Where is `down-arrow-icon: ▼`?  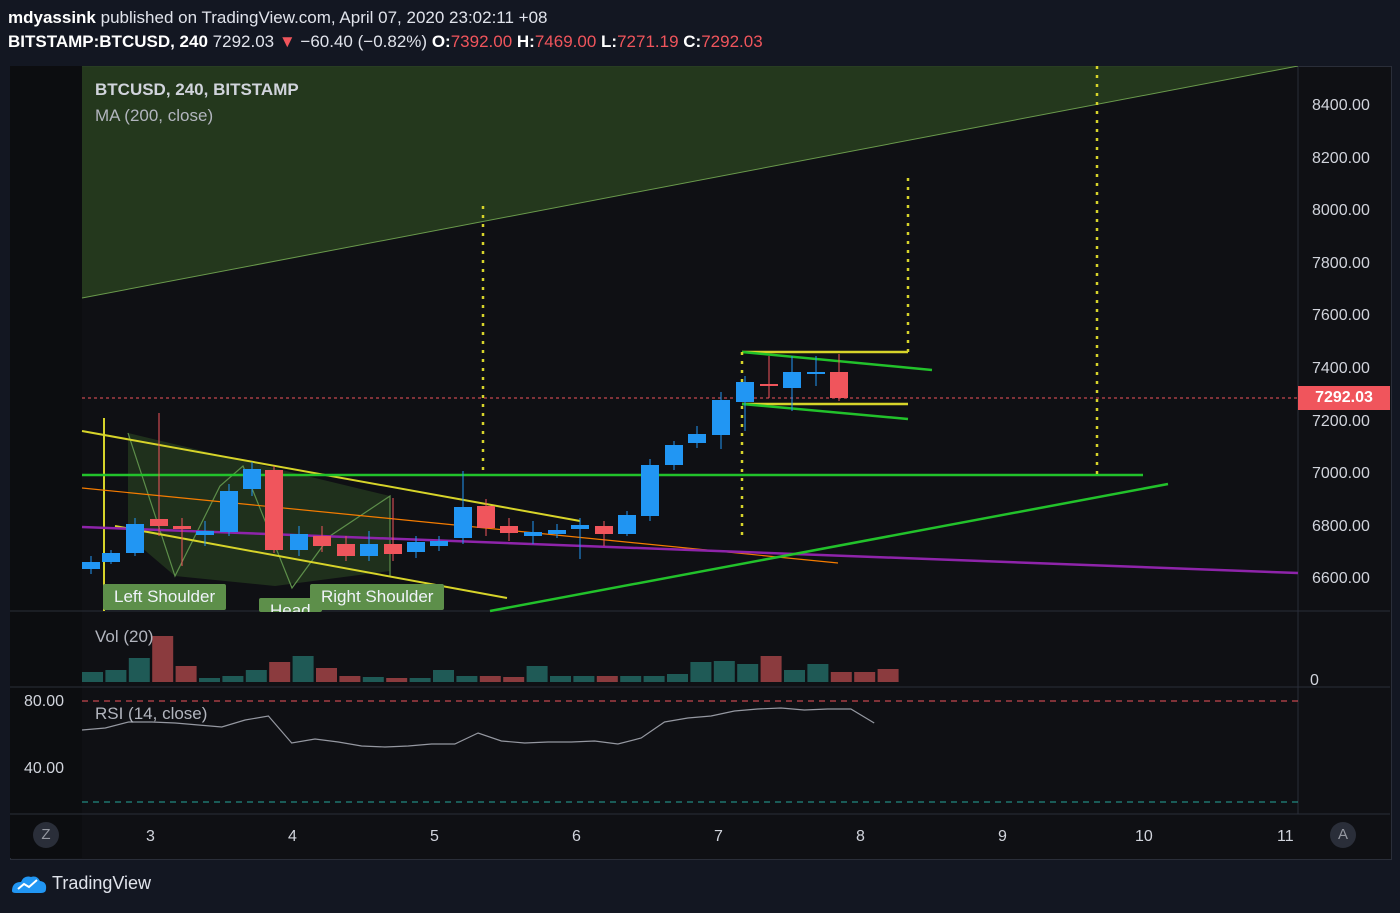 down-arrow-icon: ▼ is located at coordinates (287, 41).